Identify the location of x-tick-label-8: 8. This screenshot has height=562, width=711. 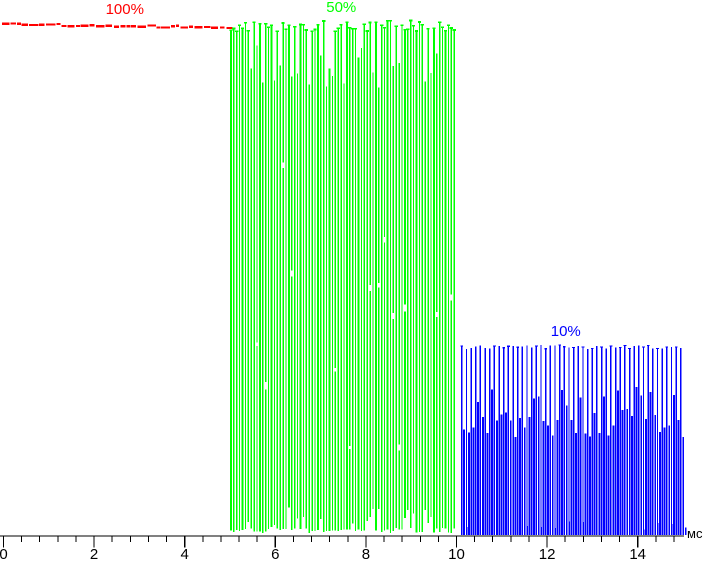
(366, 554).